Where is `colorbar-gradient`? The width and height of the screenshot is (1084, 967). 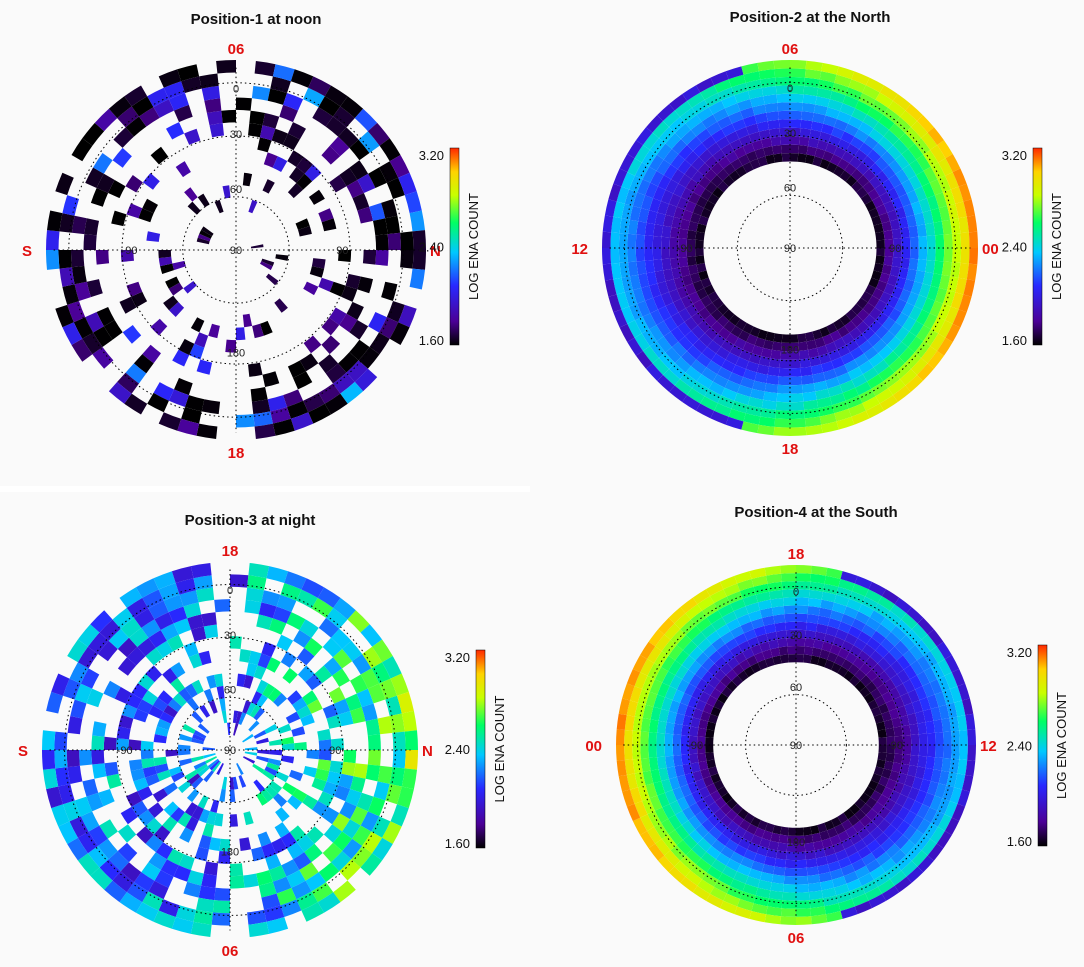 colorbar-gradient is located at coordinates (1042, 745).